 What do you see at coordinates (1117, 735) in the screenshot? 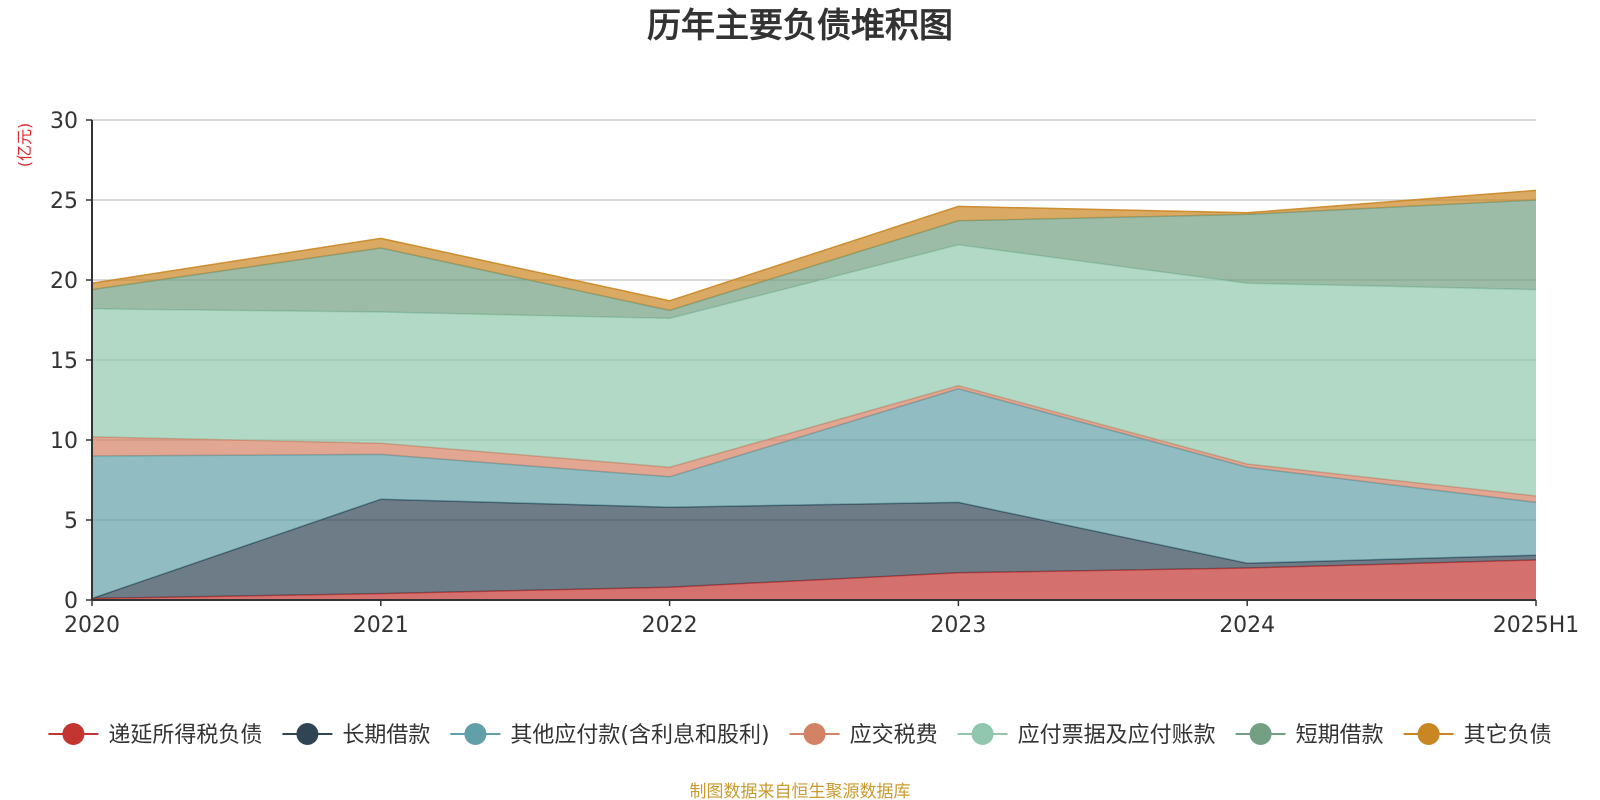
I see `legend-label: 应付票据及应付账款` at bounding box center [1117, 735].